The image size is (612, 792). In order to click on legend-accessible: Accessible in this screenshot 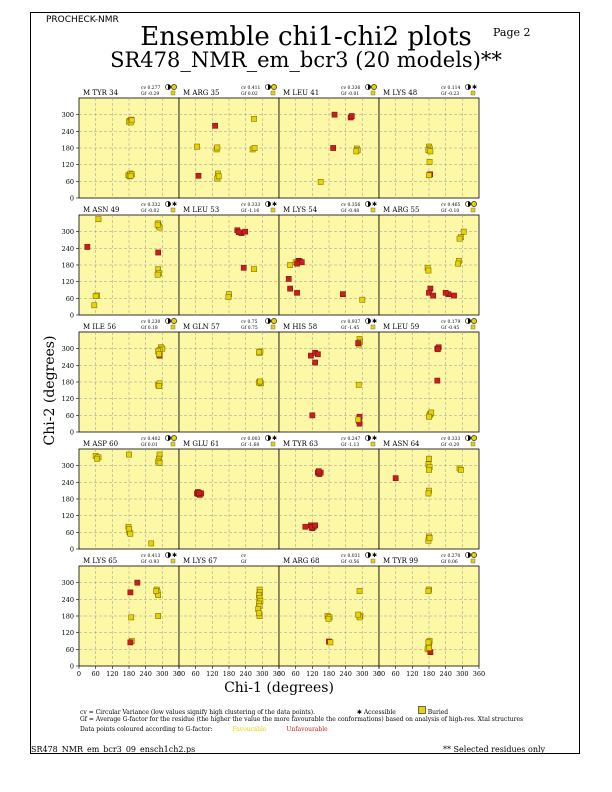, I will do `click(379, 712)`.